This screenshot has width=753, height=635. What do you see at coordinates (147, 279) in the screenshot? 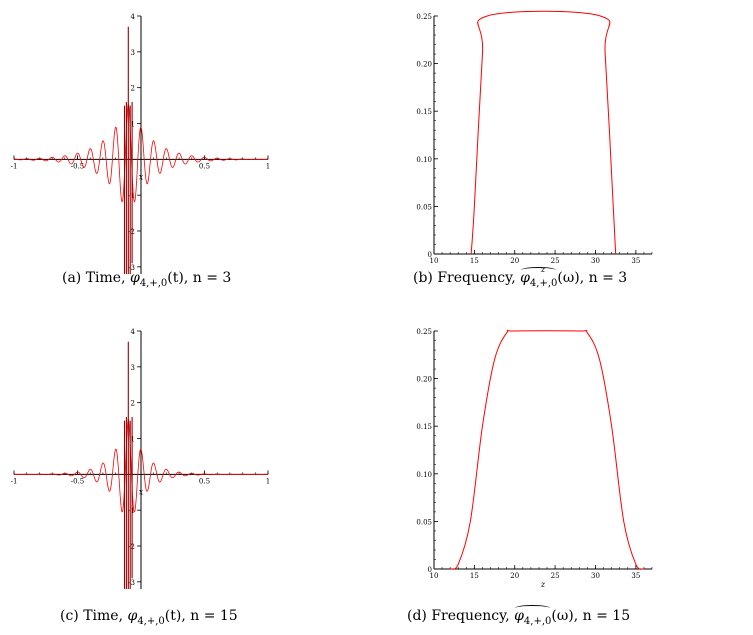
I see `caption-a: (a) Time, φ4,+,0(t), n = 3` at bounding box center [147, 279].